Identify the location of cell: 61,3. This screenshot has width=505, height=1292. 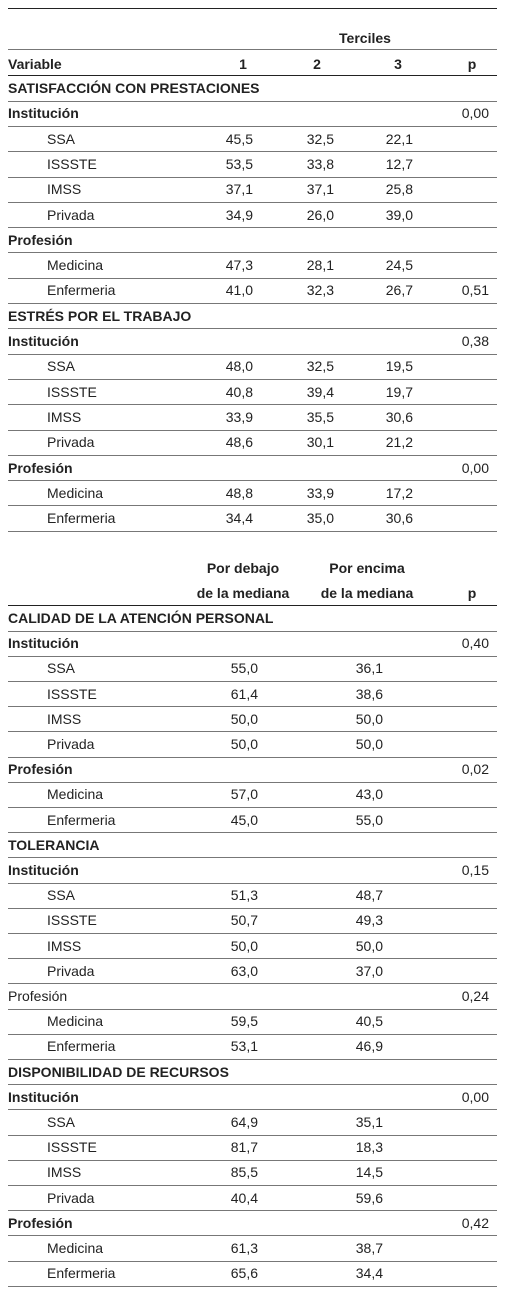
(244, 1248).